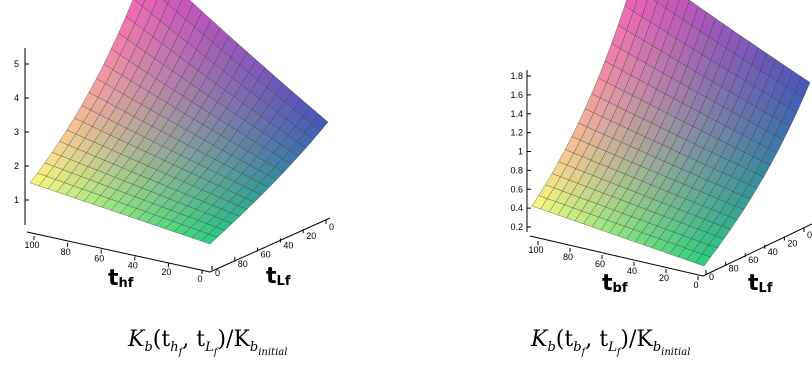  What do you see at coordinates (166, 272) in the screenshot?
I see `front-axis-left-tick-label: 20` at bounding box center [166, 272].